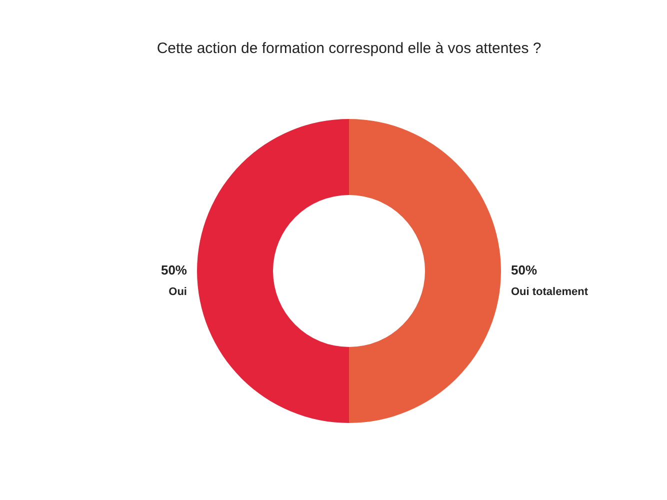 The height and width of the screenshot is (500, 667). Describe the element at coordinates (349, 49) in the screenshot. I see `chart-title: Cette action de formation correspond elle à vos attentes ?` at that location.